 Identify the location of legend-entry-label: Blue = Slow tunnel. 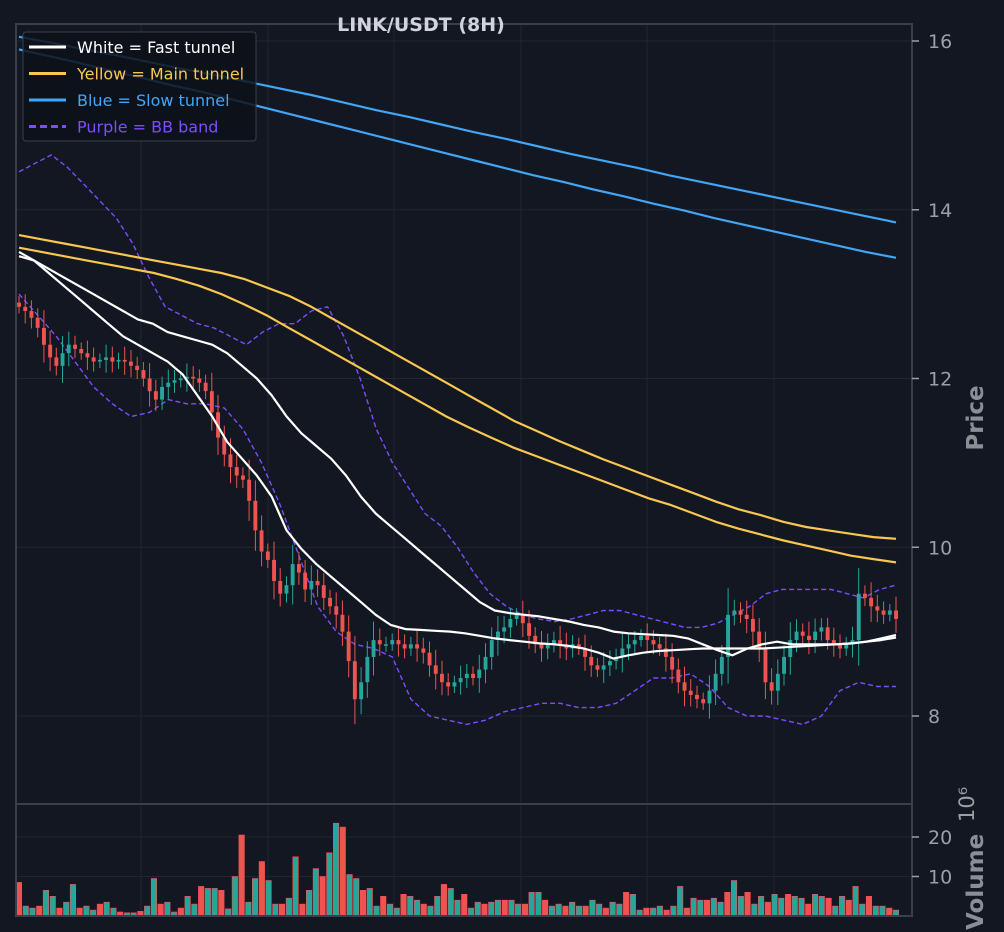
(153, 100).